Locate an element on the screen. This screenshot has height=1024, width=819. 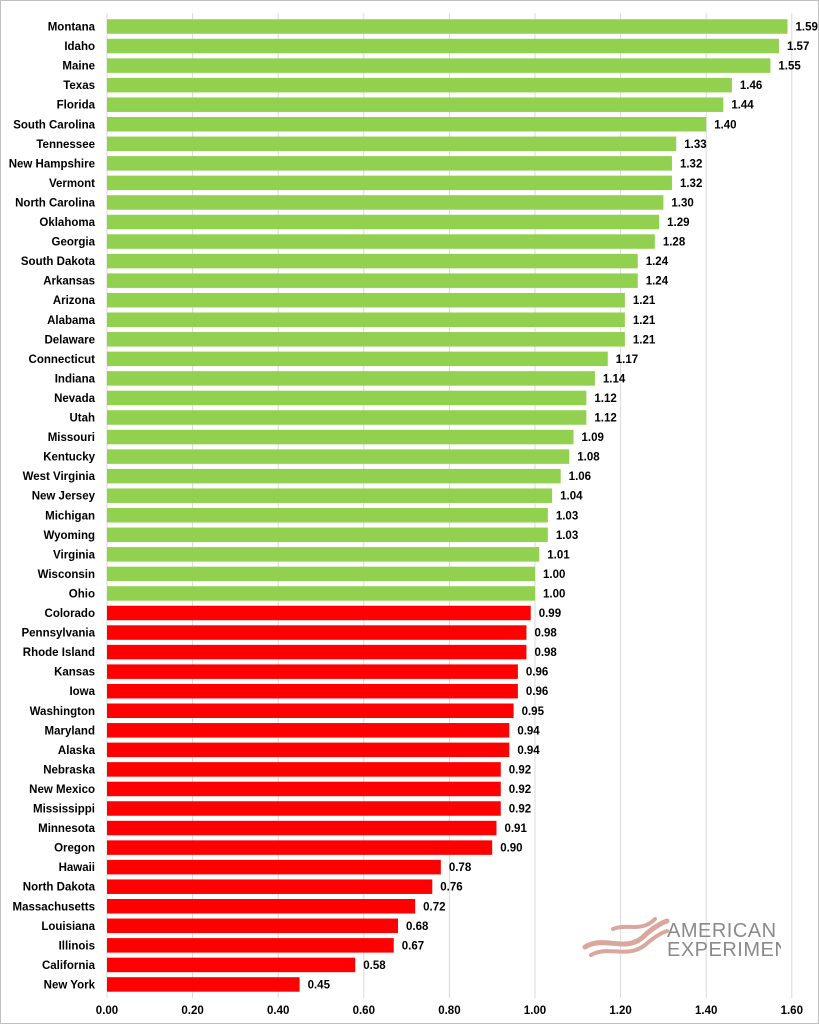
logo-line1: AMERICAN is located at coordinates (722, 931).